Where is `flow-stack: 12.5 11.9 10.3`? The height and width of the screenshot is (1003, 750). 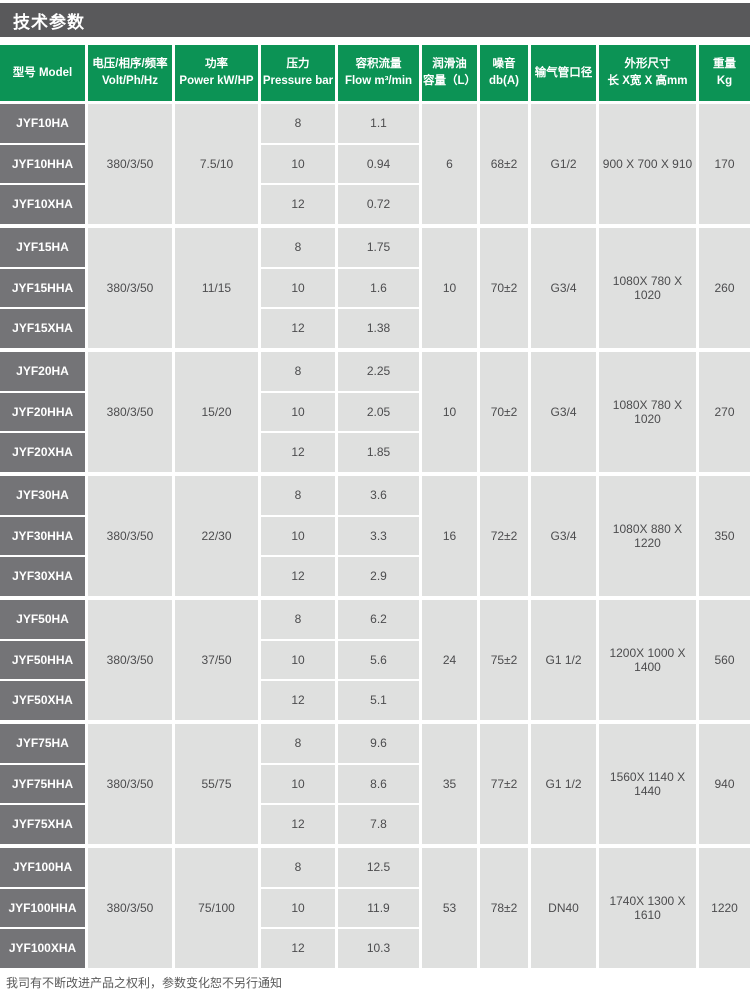 flow-stack: 12.5 11.9 10.3 is located at coordinates (378, 908).